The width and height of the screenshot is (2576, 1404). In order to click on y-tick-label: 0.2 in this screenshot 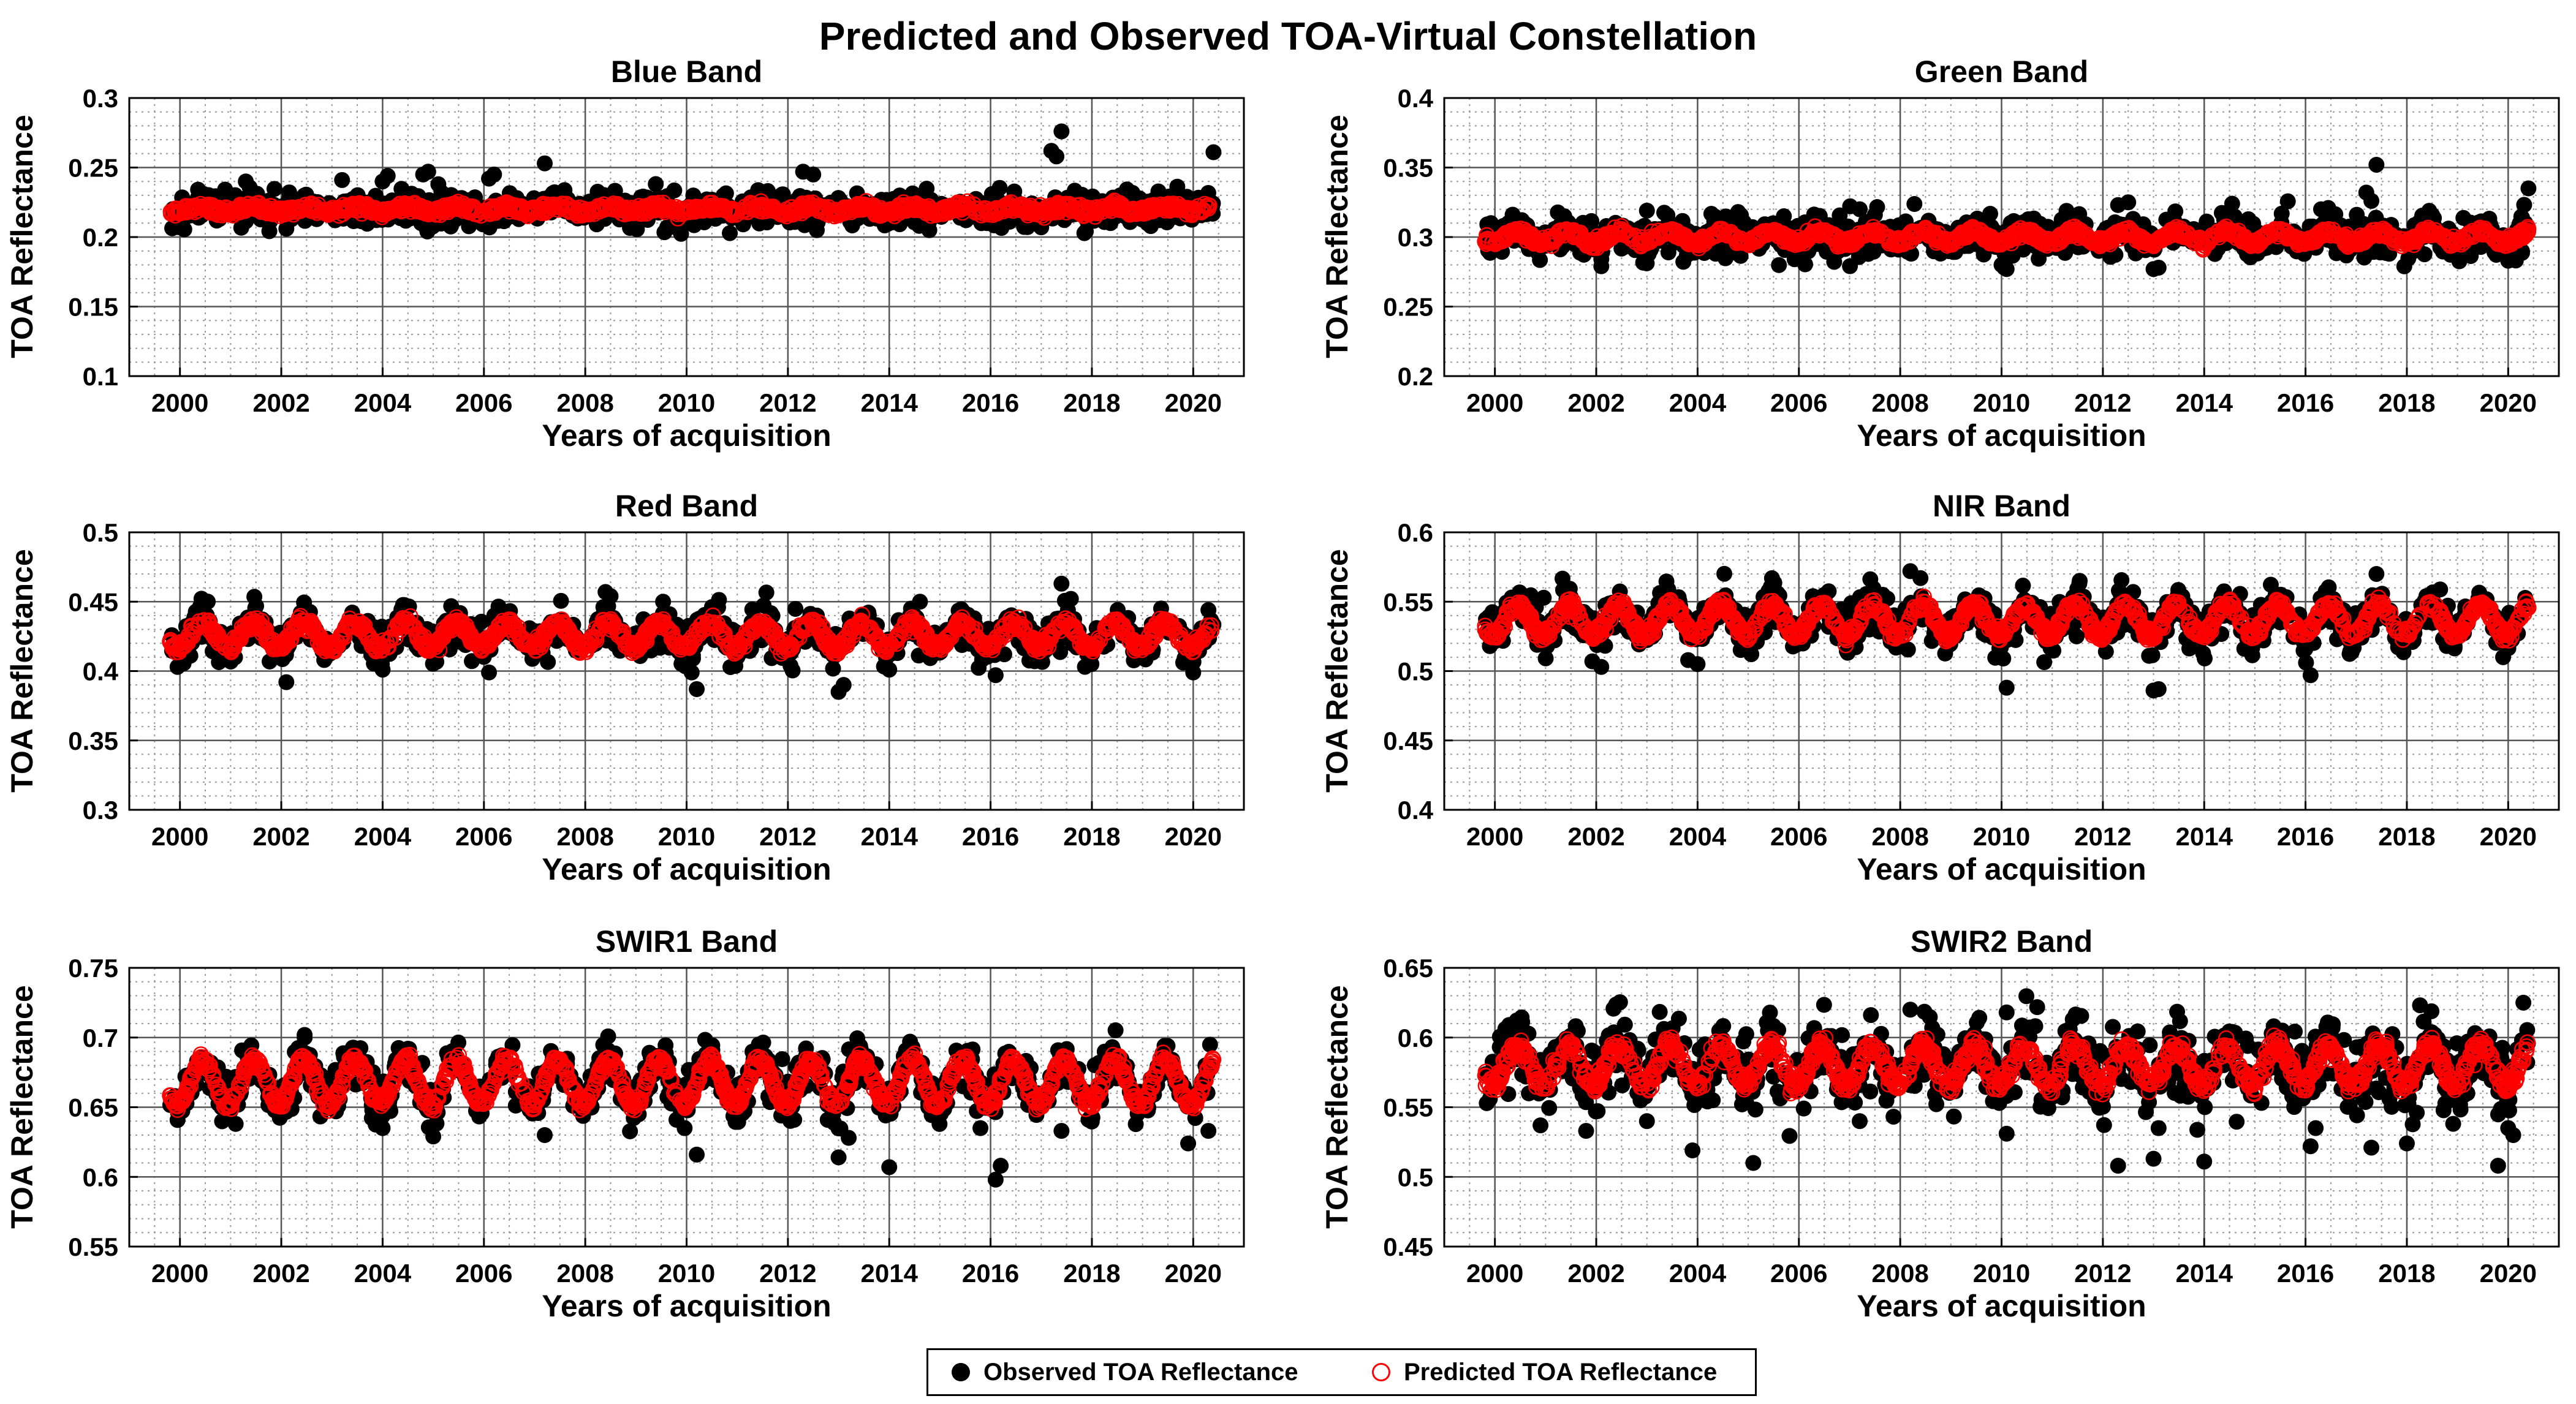, I will do `click(100, 238)`.